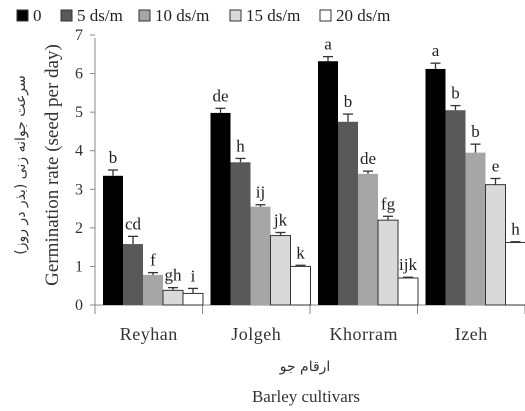 Image resolution: width=525 pixels, height=411 pixels. Describe the element at coordinates (363, 15) in the screenshot. I see `legend-label: 20 ds/m` at that location.